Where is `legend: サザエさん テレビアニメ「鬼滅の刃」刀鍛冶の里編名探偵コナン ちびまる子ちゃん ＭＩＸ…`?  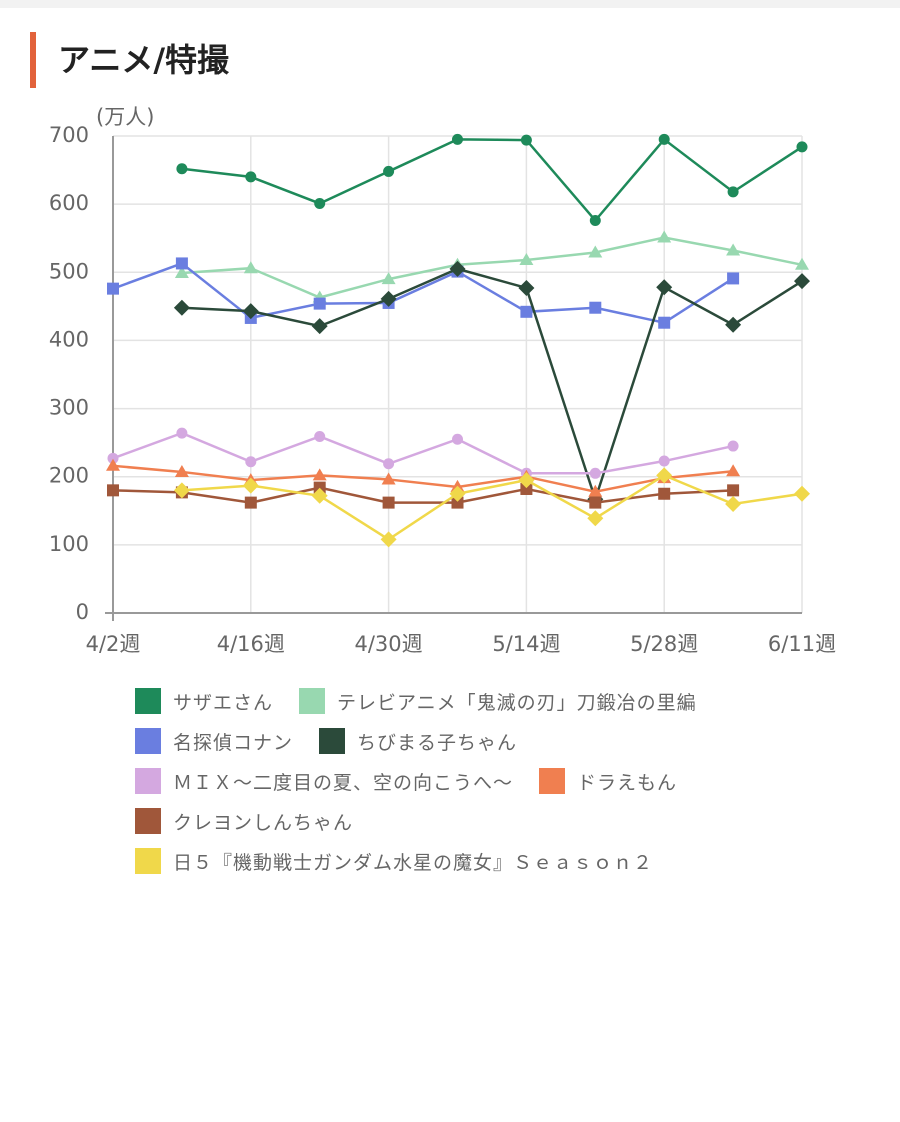 legend: サザエさん テレビアニメ「鬼滅の刃」刀鍛冶の里編名探偵コナン ちびまる子ちゃん ＭＩＸ… is located at coordinates (475, 781).